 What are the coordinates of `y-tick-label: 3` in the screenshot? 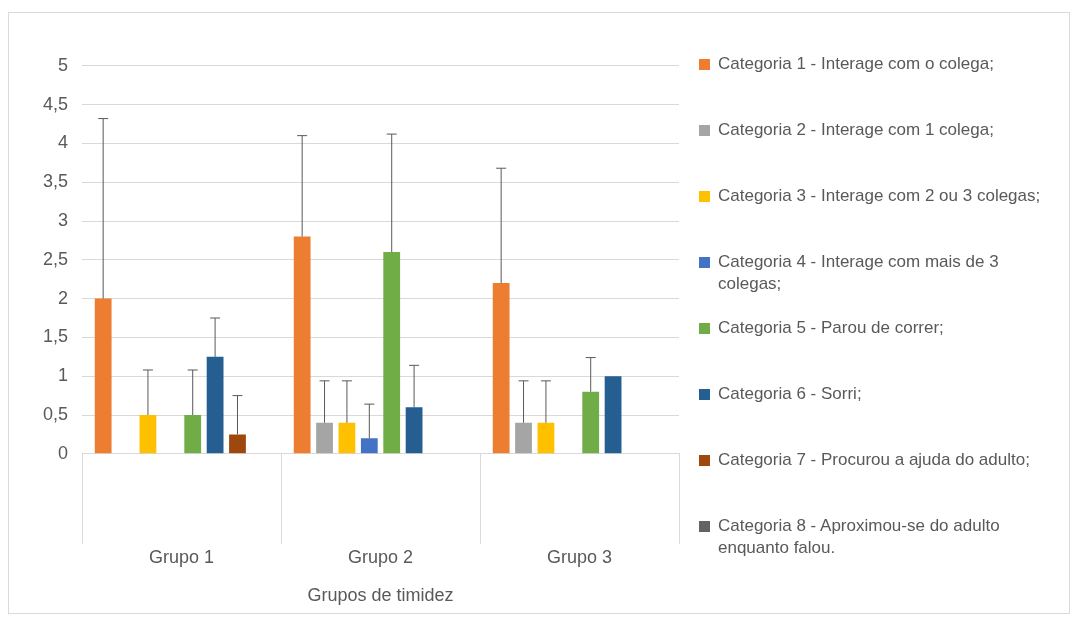 It's located at (63, 219).